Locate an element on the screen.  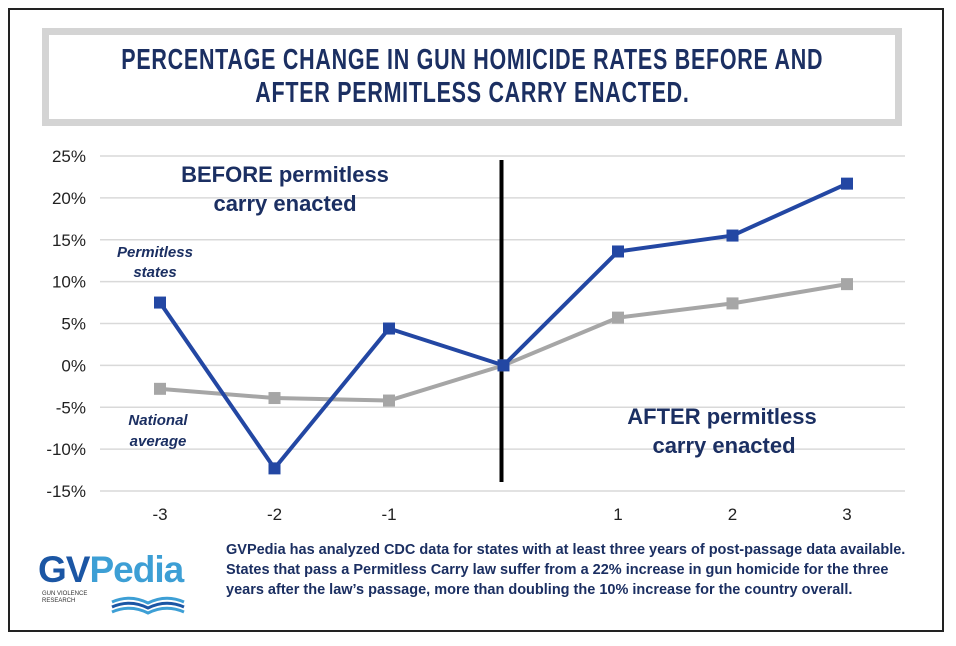
open-book-icon is located at coordinates (148, 605).